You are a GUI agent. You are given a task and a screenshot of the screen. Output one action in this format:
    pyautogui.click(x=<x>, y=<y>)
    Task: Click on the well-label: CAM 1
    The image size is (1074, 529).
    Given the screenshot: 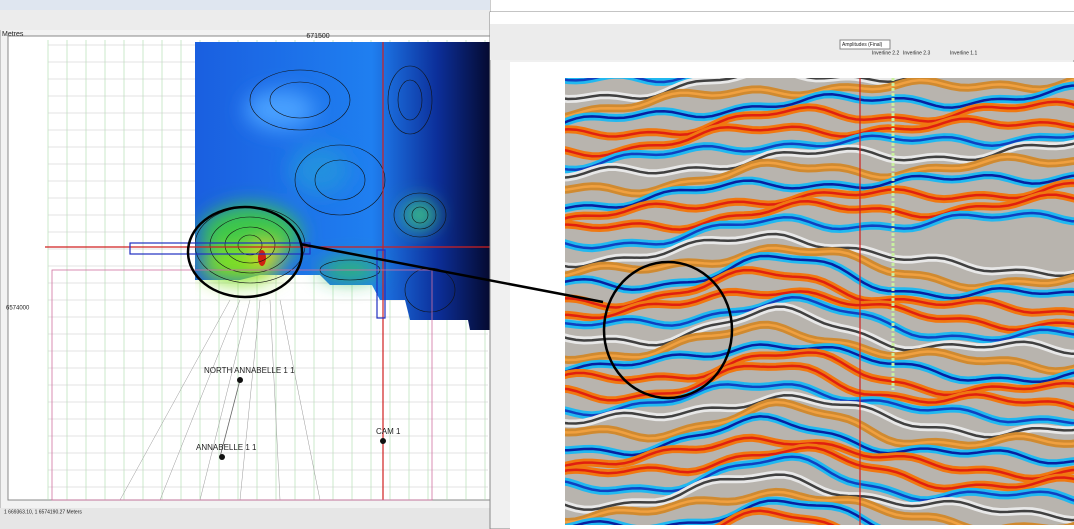 What is the action you would take?
    pyautogui.click(x=388, y=431)
    